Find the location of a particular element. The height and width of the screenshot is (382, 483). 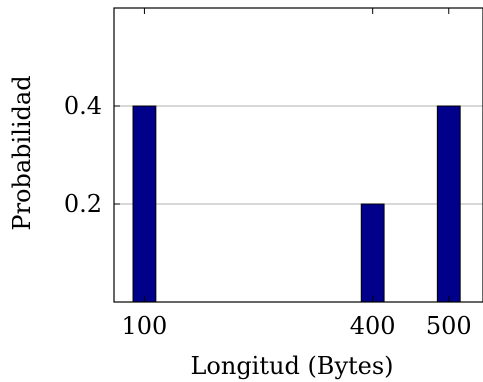

x-tick-labels: 100 400 500 is located at coordinates (297, 326).